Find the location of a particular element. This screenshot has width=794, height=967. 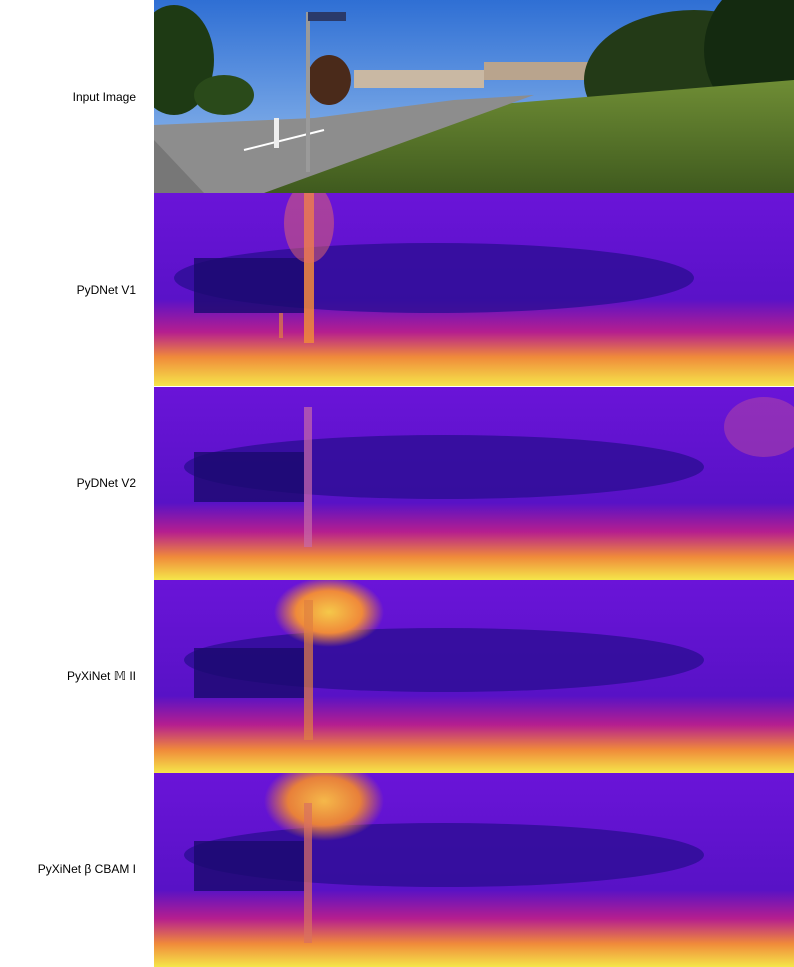

row-label-pyxinet-beta-cbam-i: PyXiNet β CBAM I is located at coordinates (86, 869).